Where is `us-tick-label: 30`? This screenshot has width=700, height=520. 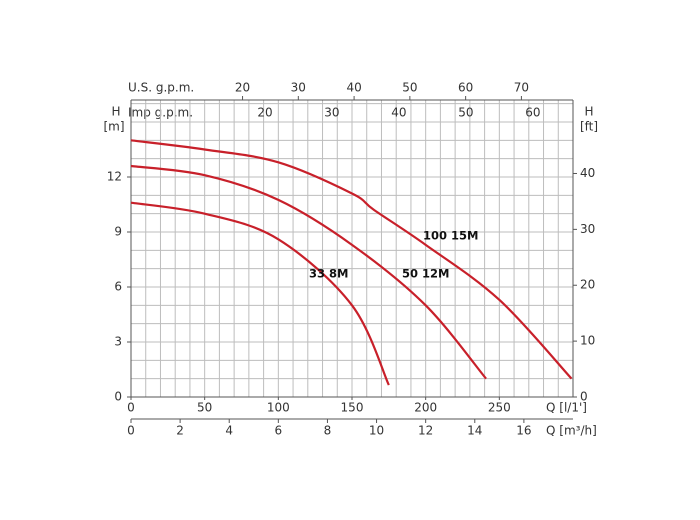
us-tick-label: 30 is located at coordinates (298, 88).